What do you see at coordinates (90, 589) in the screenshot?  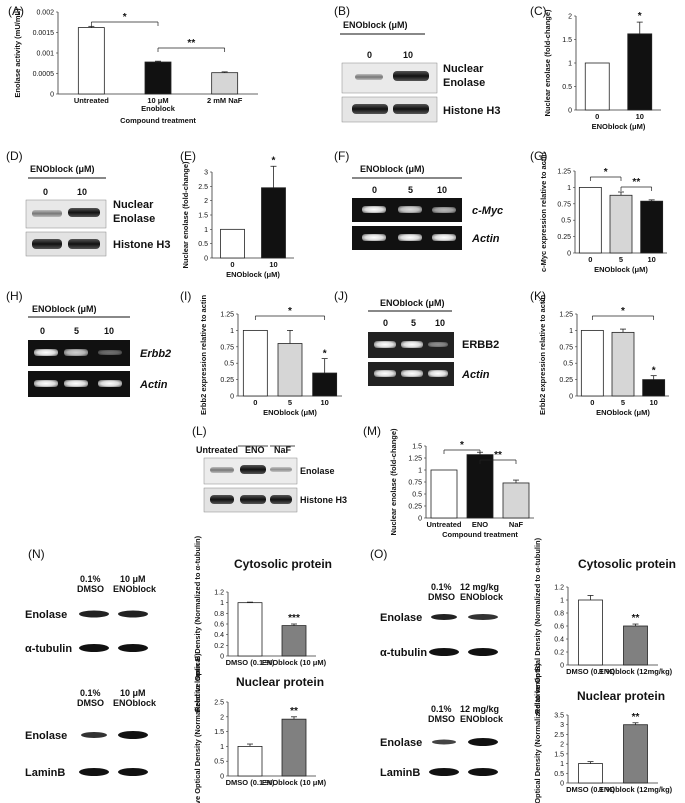 I see `blot-n-dmso: DMSO` at bounding box center [90, 589].